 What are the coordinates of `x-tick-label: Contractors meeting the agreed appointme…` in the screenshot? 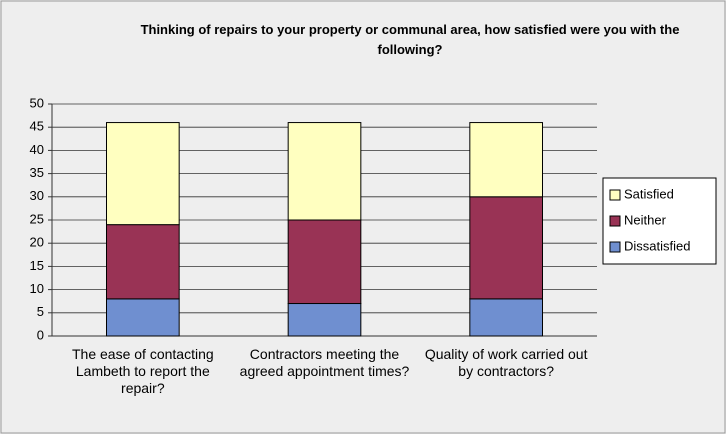 It's located at (324, 362).